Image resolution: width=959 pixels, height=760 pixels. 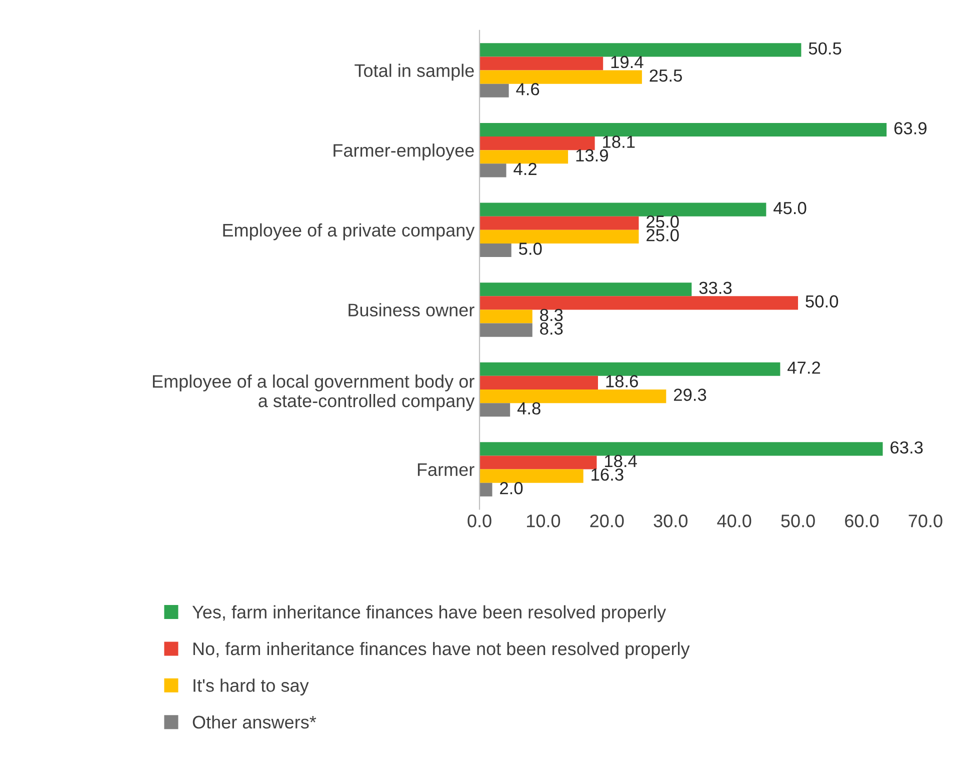 I want to click on x-tick-label: 0.0, so click(x=480, y=521).